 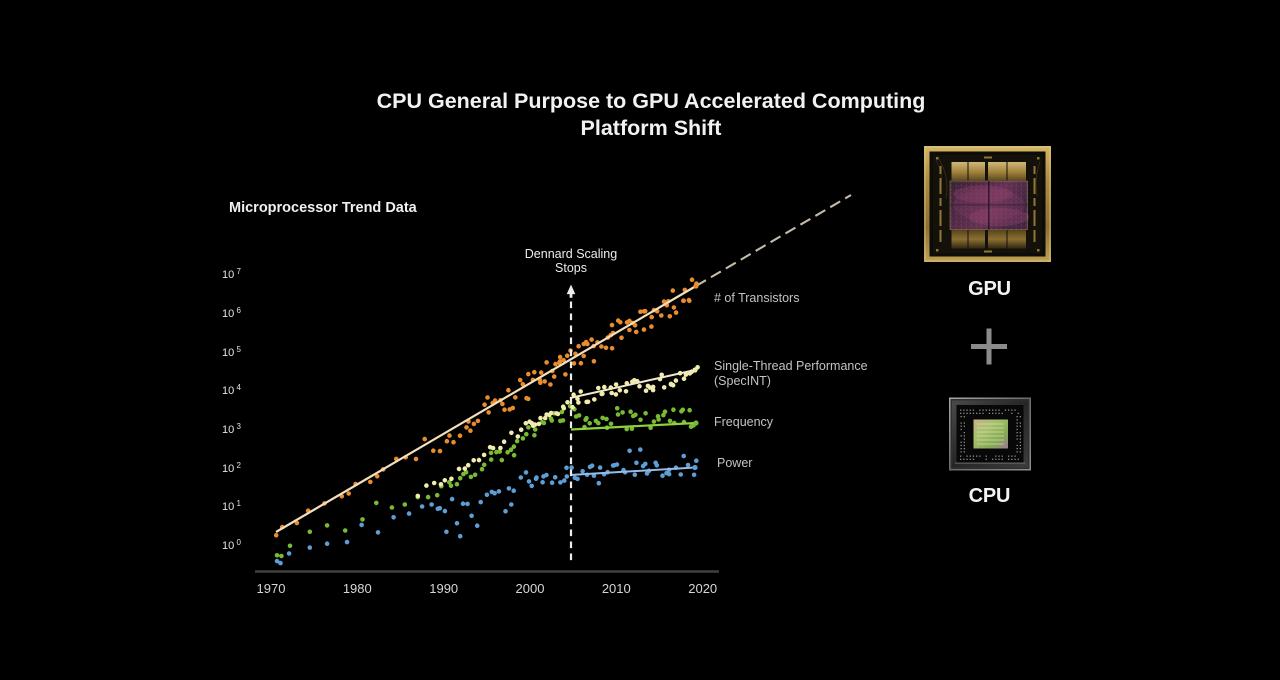 I want to click on svg-text: # of Transistors, so click(x=756, y=298).